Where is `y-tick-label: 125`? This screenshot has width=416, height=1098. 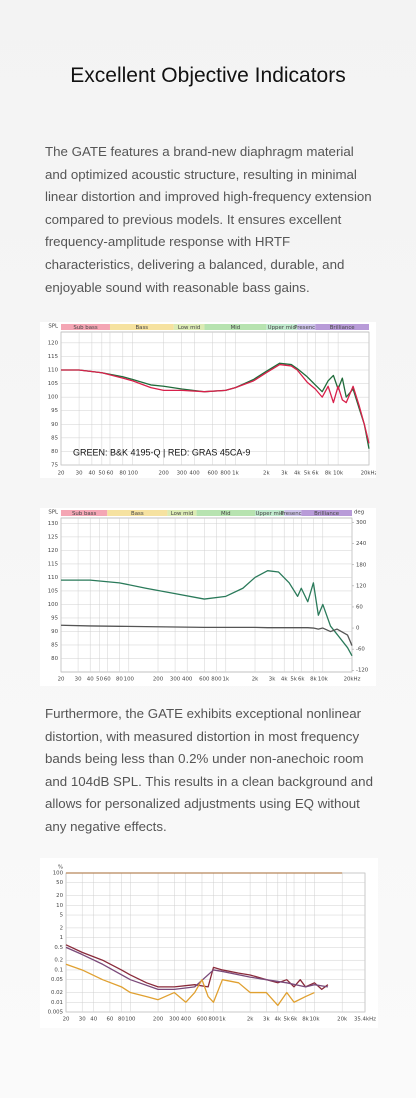 y-tick-label: 125 is located at coordinates (53, 537).